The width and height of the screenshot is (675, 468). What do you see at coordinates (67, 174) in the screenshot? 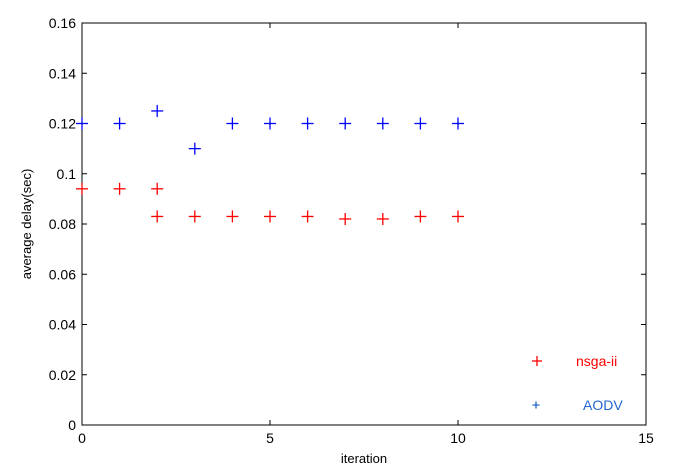
I see `y-tick-label: 0.1` at bounding box center [67, 174].